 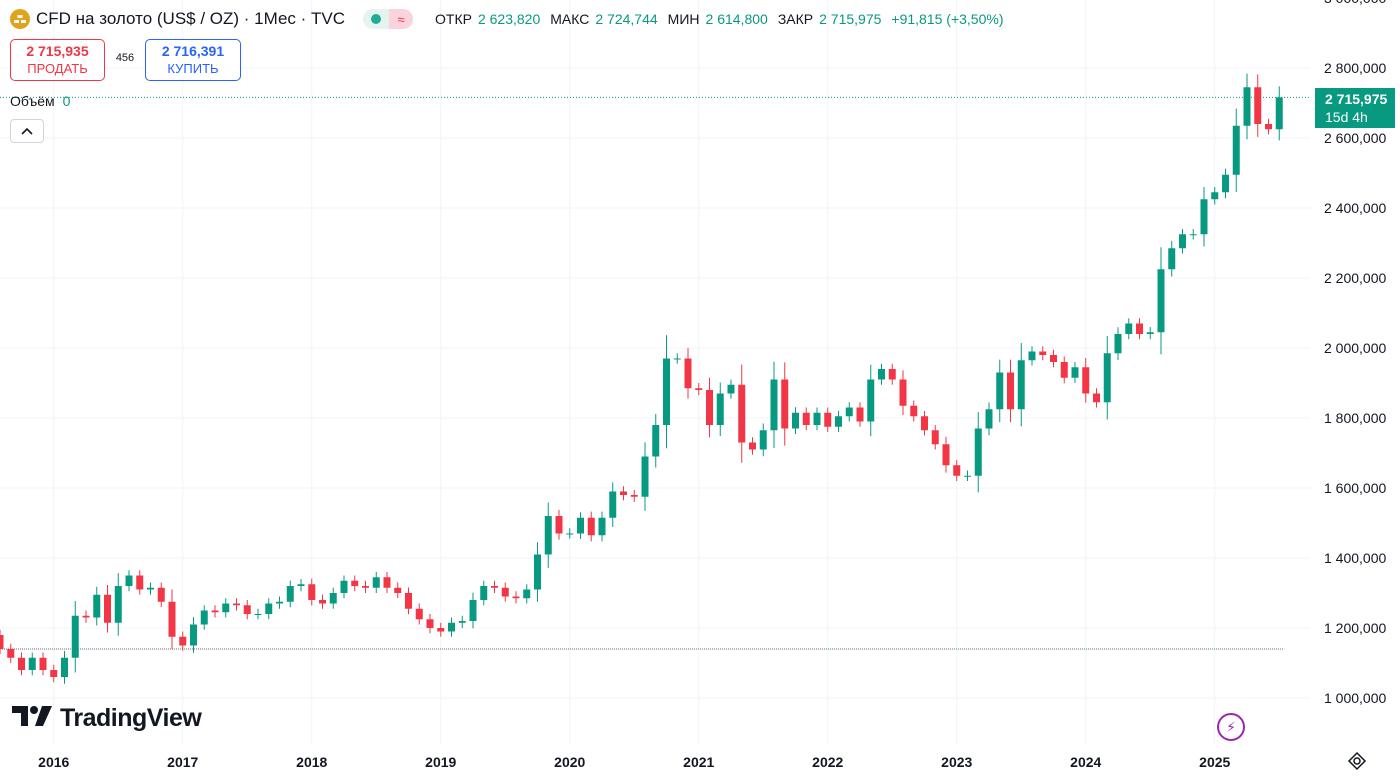 What do you see at coordinates (191, 18) in the screenshot?
I see `symbol-title: CFD на золото (US$ / OZ) · 1Мес · TVC` at bounding box center [191, 18].